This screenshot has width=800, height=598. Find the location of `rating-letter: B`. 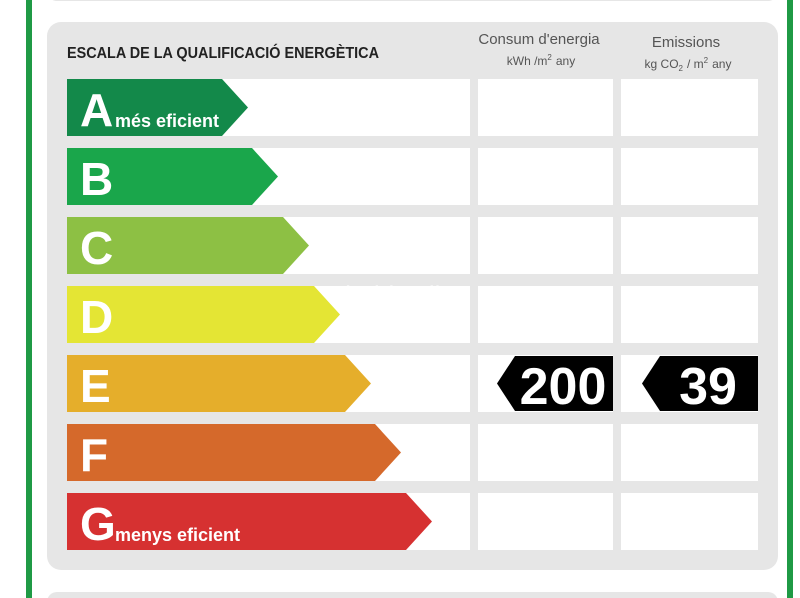

rating-letter: B is located at coordinates (96, 179).